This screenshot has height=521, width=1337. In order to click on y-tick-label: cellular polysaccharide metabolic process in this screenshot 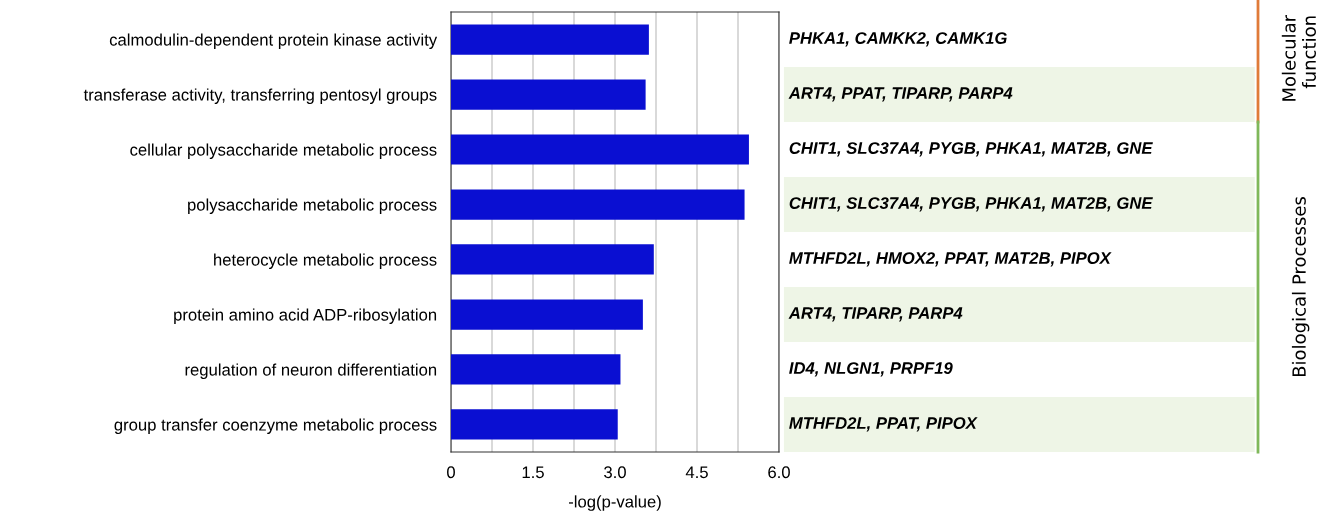, I will do `click(283, 151)`.